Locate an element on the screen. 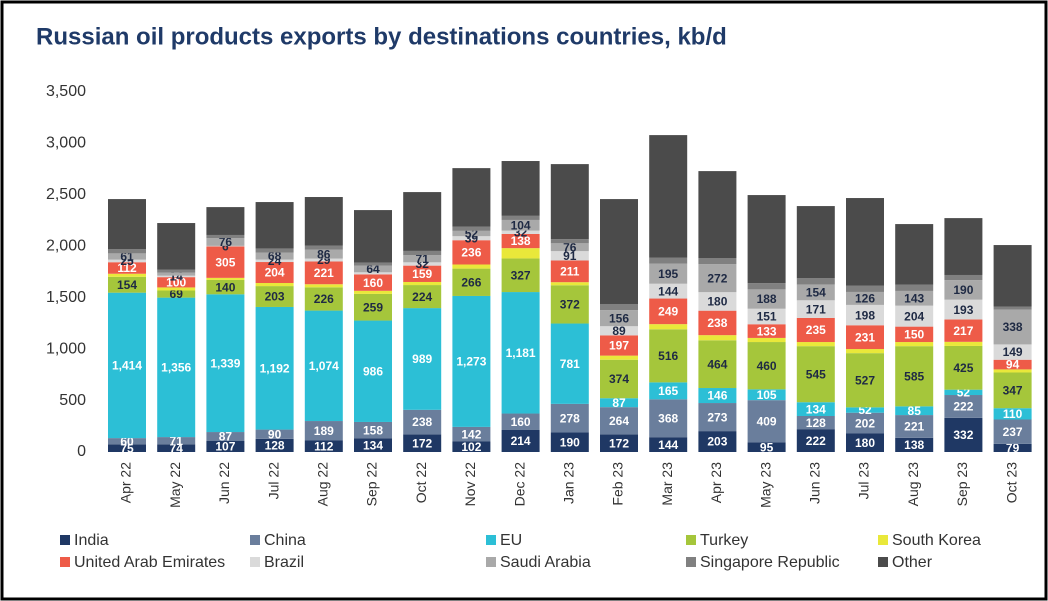 The width and height of the screenshot is (1048, 601). x-tick-label: Nov 22 is located at coordinates (470, 484).